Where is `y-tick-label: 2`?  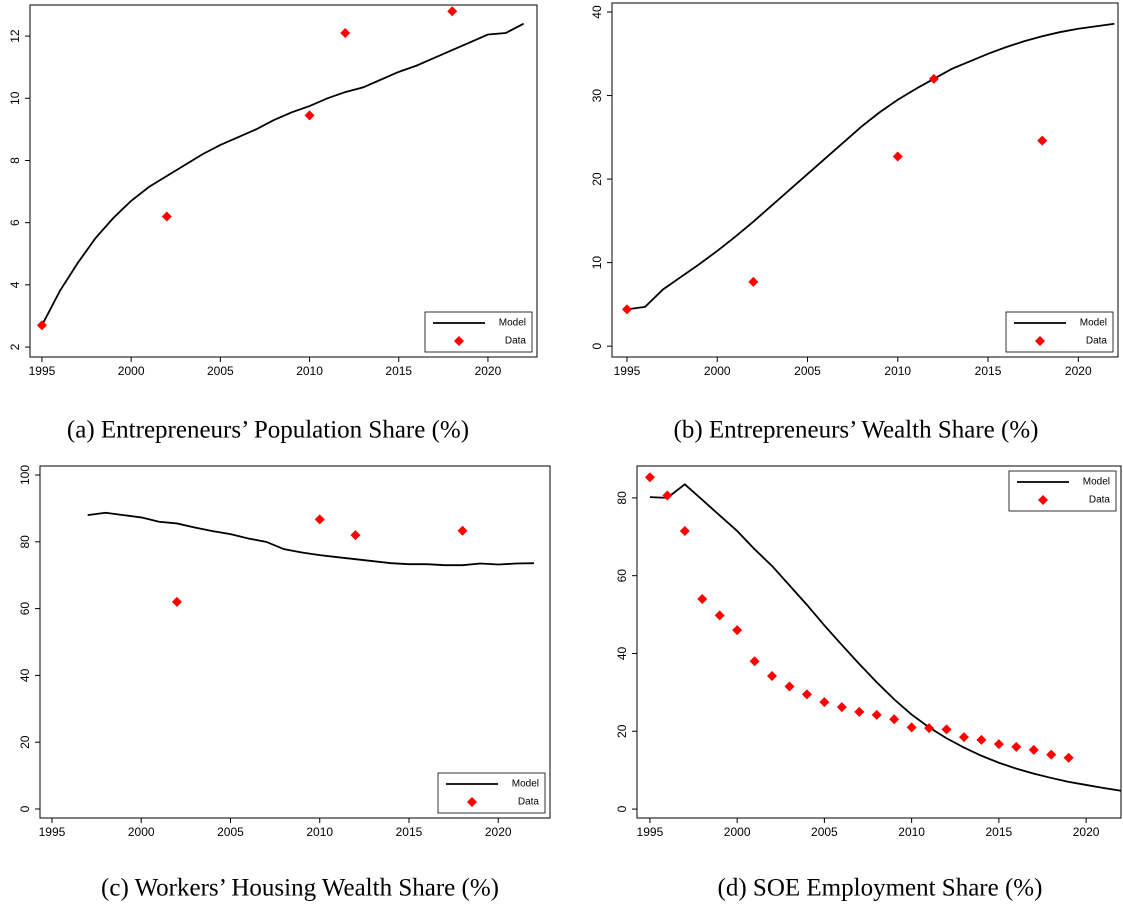
y-tick-label: 2 is located at coordinates (15, 346).